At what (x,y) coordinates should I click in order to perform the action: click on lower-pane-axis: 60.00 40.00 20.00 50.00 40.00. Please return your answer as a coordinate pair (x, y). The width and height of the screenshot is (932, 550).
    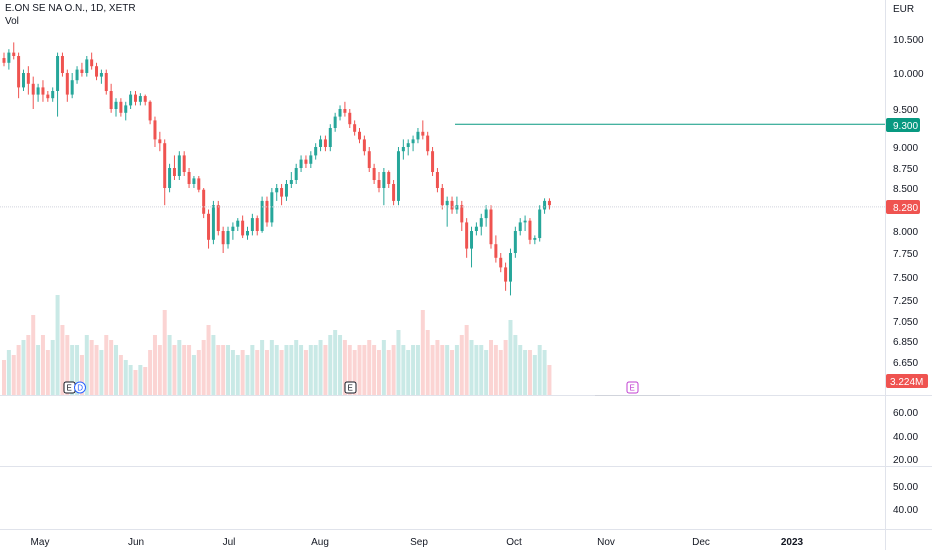
    Looking at the image, I should click on (905, 462).